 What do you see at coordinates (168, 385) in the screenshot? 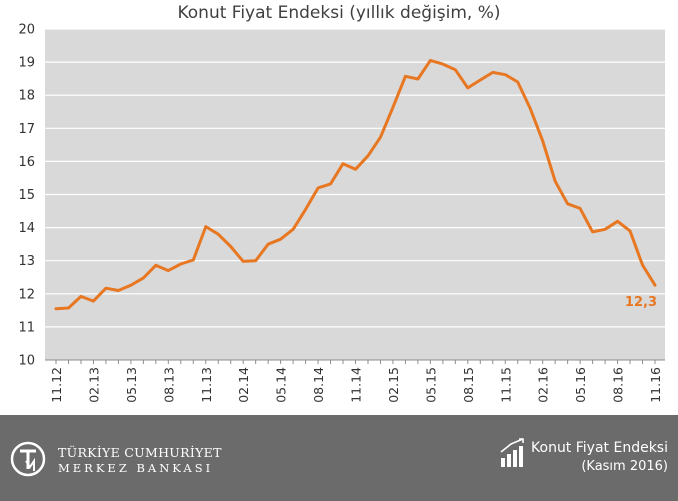
I see `x-tick-label: 08.13` at bounding box center [168, 385].